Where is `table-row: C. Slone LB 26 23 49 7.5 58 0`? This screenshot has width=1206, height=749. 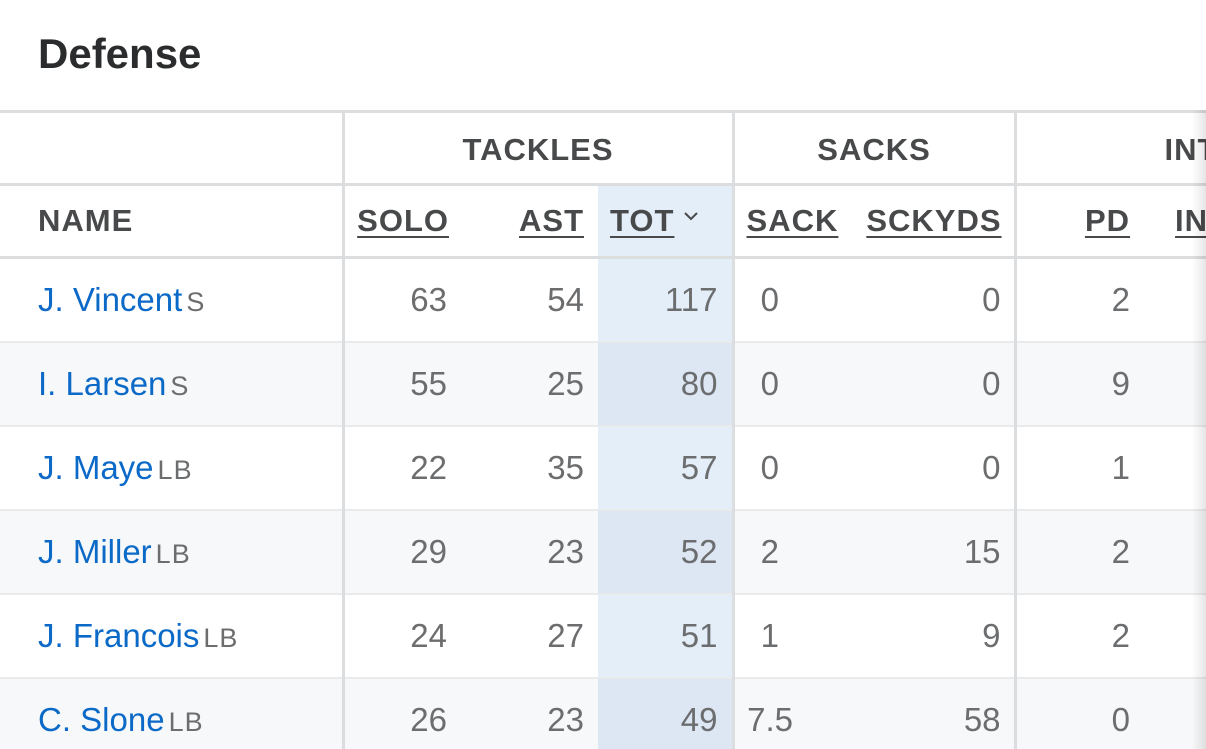 table-row: C. Slone LB 26 23 49 7.5 58 0 is located at coordinates (603, 713).